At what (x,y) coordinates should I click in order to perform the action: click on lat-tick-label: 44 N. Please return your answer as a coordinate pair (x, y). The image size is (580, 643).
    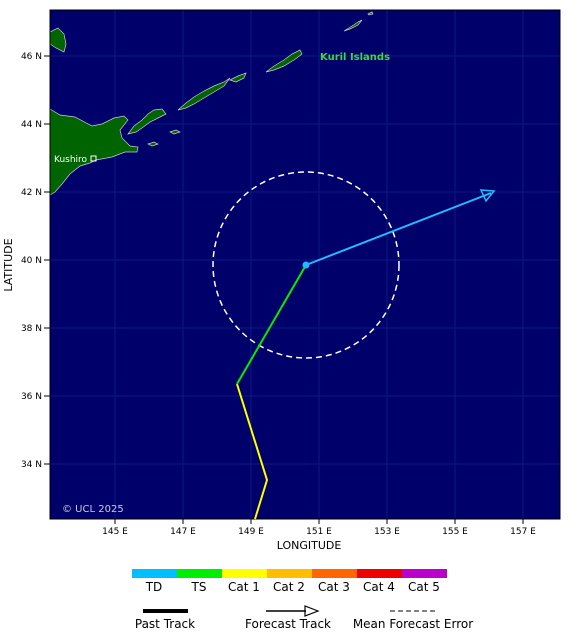
    Looking at the image, I should click on (31, 125).